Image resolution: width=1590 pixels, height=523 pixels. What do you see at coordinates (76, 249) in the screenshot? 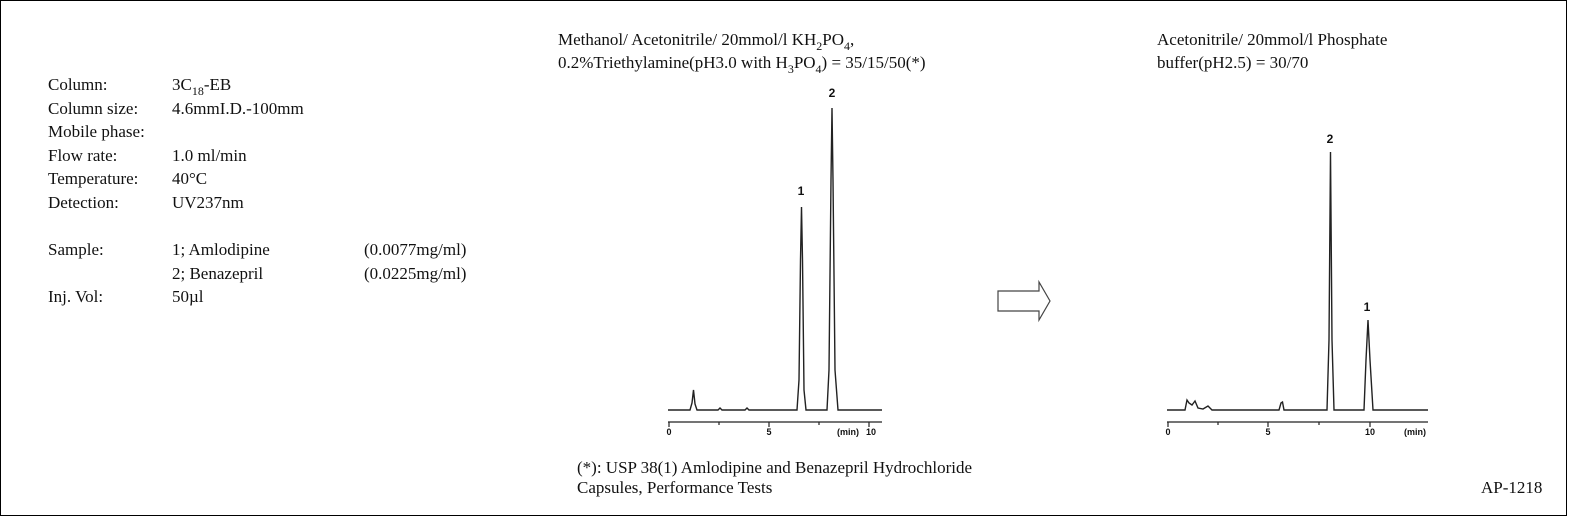
I see `label: Sample:` at bounding box center [76, 249].